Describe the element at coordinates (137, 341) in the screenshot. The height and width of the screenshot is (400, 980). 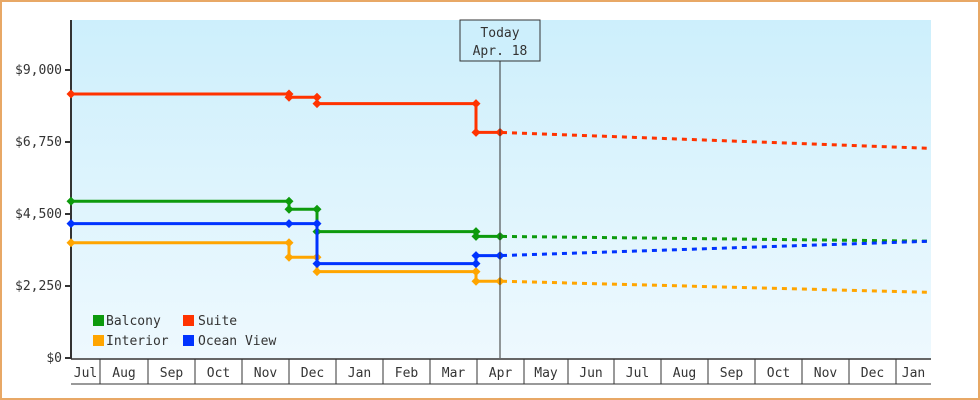
I see `legend-label-interior: Interior` at that location.